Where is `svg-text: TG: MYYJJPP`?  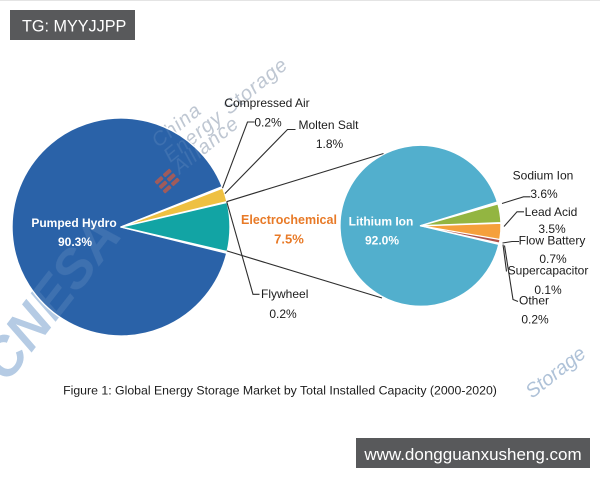
svg-text: TG: MYYJJPP is located at coordinates (74, 27).